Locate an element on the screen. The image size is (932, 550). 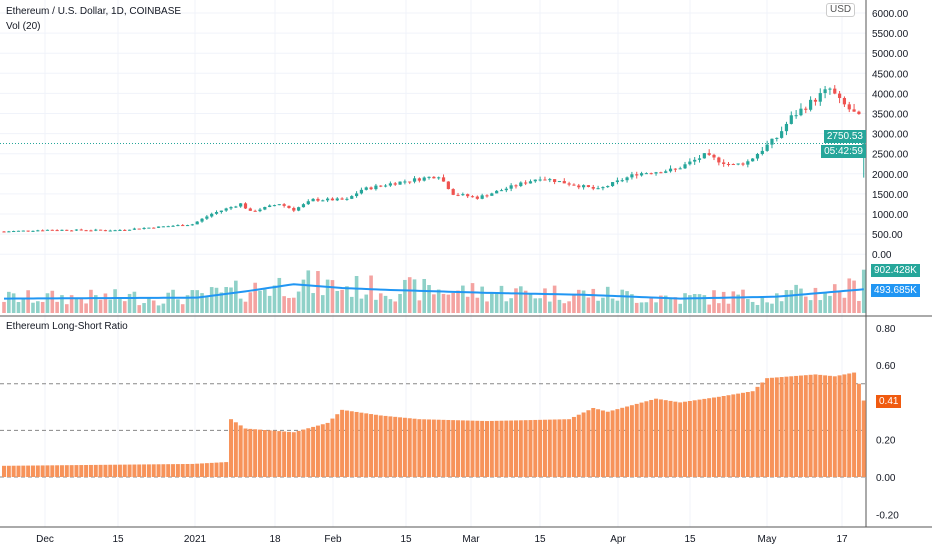
price-tick-label: 1000.00 is located at coordinates (890, 215).